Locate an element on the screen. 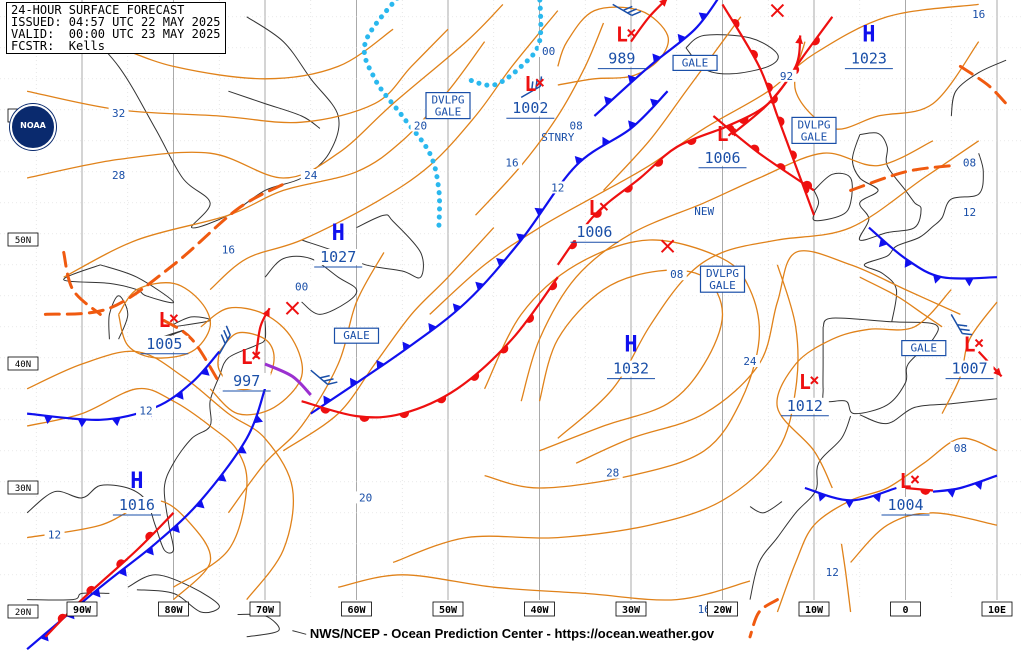 This screenshot has width=1024, height=652. logo-text: NOAA is located at coordinates (33, 125).